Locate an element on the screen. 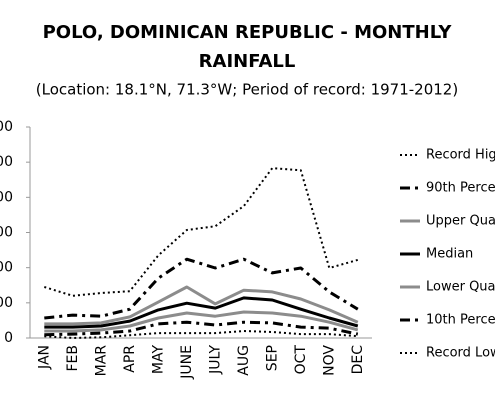 Image resolution: width=495 pixels, height=400 pixels. x-tick-label: JULY is located at coordinates (215, 360).